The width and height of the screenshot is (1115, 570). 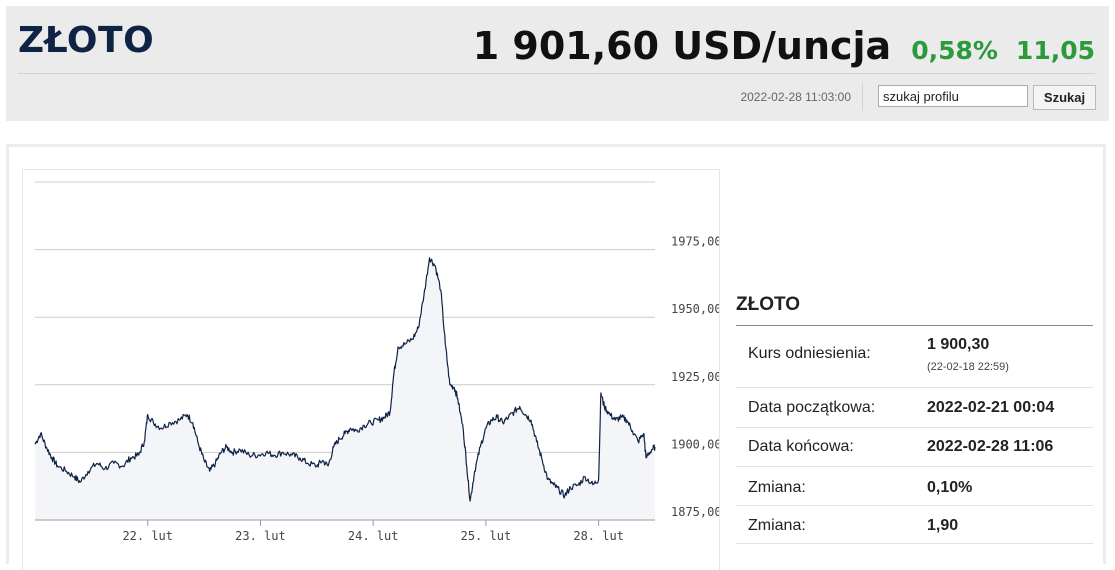 I want to click on info-row-change-abs: Zmiana: 1,90, so click(x=914, y=525).